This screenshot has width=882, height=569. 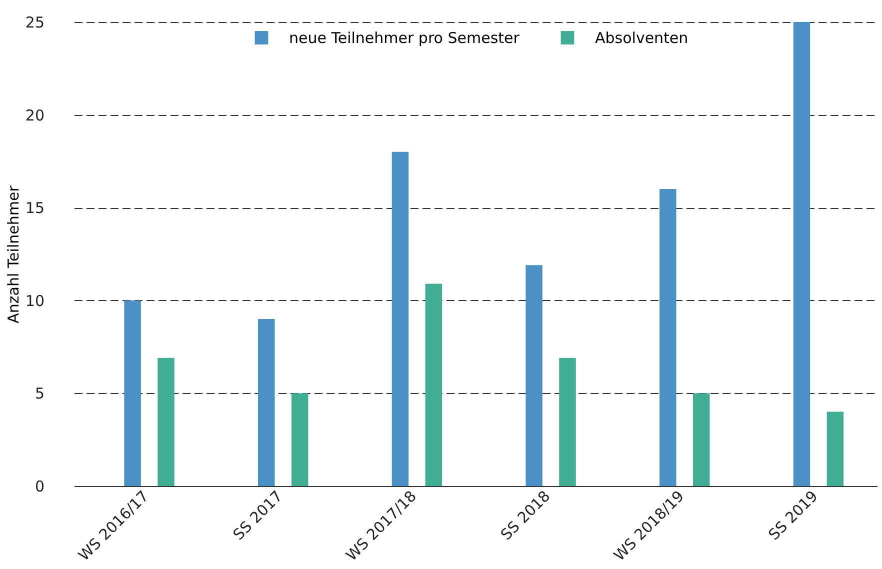 What do you see at coordinates (404, 37) in the screenshot?
I see `legend-label: neue Teilnehmer pro Semester` at bounding box center [404, 37].